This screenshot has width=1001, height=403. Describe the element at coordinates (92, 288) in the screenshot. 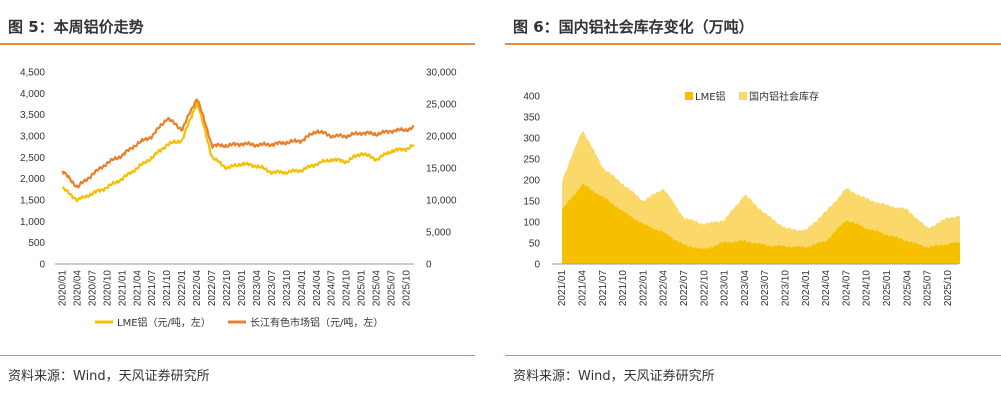

I see `x-tick-label: 2020/07` at that location.